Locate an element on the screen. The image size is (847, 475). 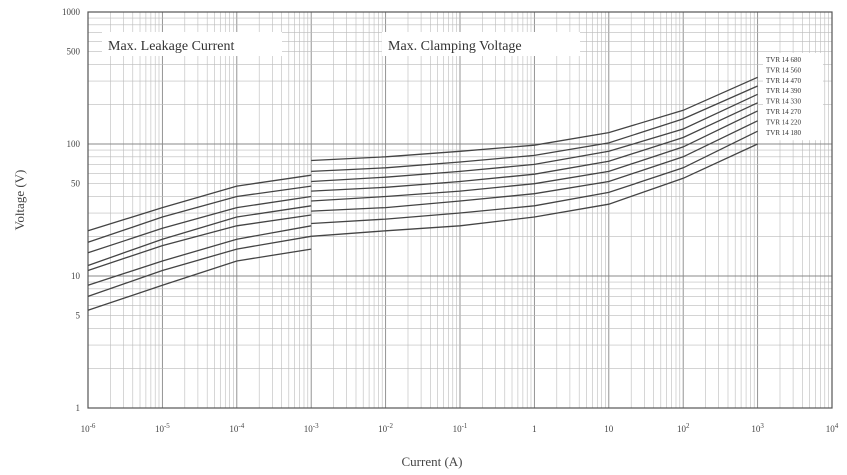
x-axis-title: Current (A) is located at coordinates (431, 461).